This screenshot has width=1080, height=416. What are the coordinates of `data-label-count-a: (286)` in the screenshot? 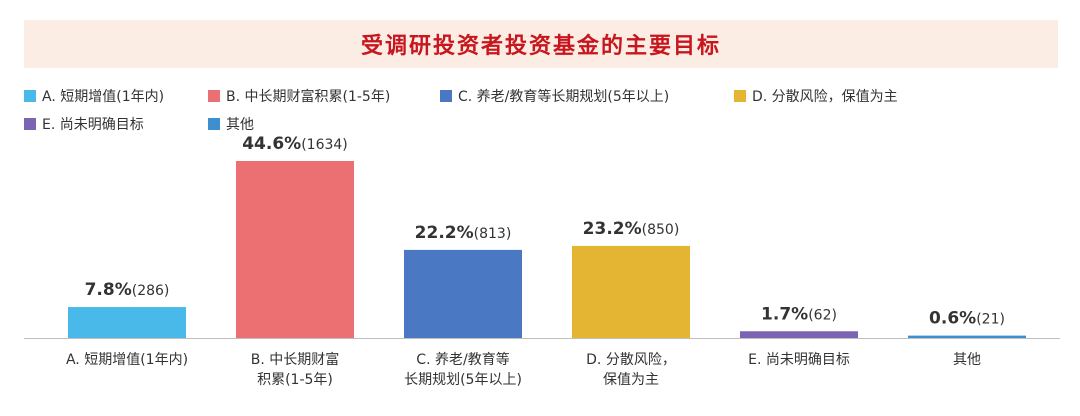 It's located at (151, 291).